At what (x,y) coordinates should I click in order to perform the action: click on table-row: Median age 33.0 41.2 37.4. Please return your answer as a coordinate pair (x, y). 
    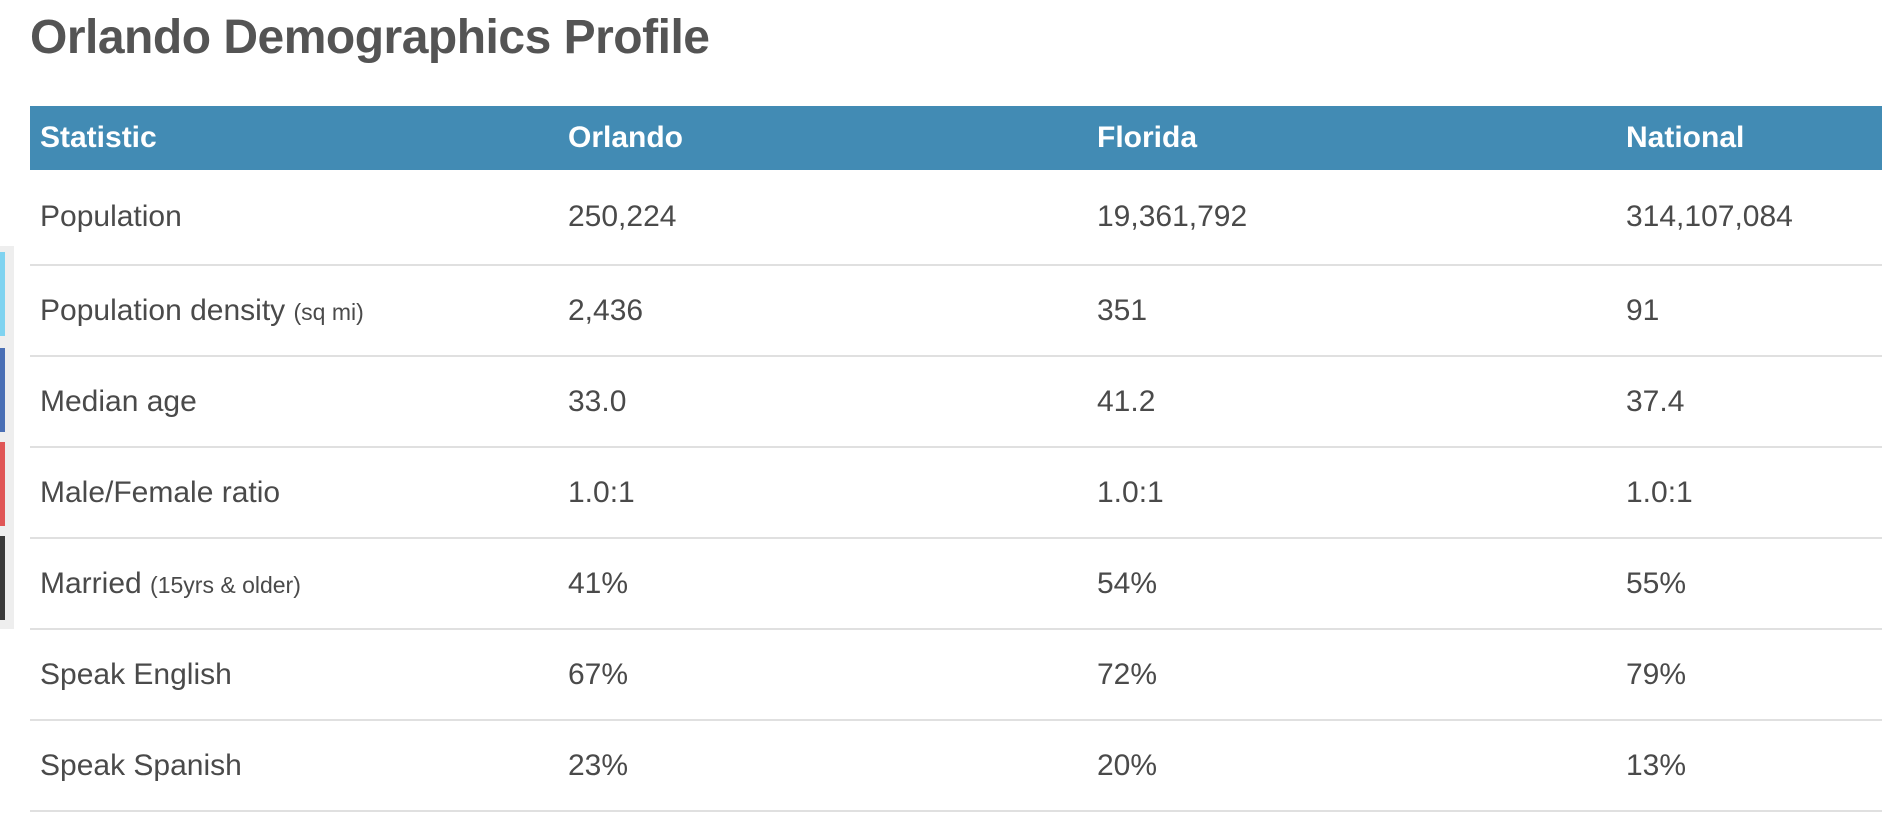
    Looking at the image, I should click on (956, 402).